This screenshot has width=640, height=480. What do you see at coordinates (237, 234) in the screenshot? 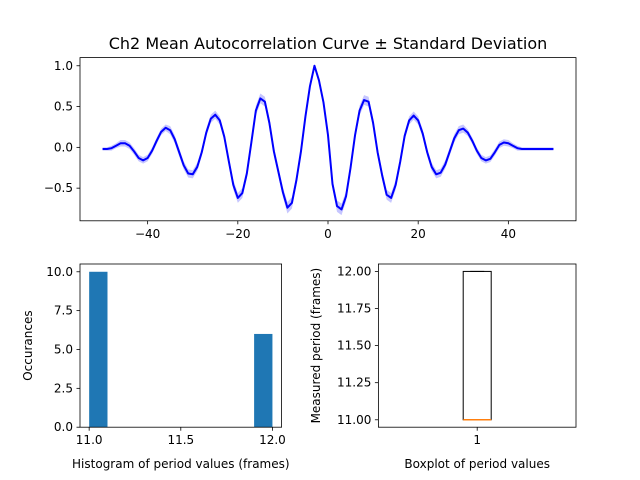
I see `x-tick-label: −20` at bounding box center [237, 234].